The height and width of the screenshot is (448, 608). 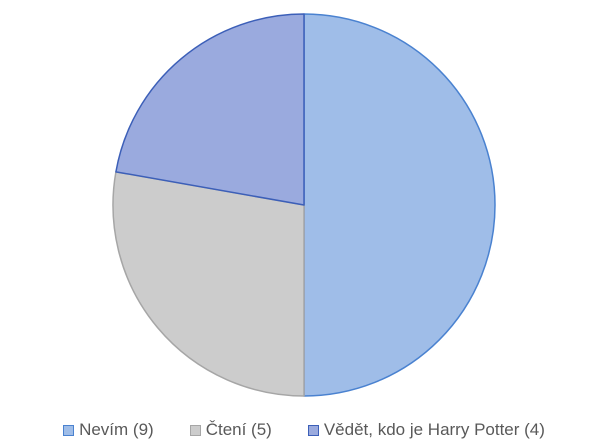 What do you see at coordinates (434, 430) in the screenshot?
I see `legend-label-vedet: Vědět, kdo je Harry Potter (4)` at bounding box center [434, 430].